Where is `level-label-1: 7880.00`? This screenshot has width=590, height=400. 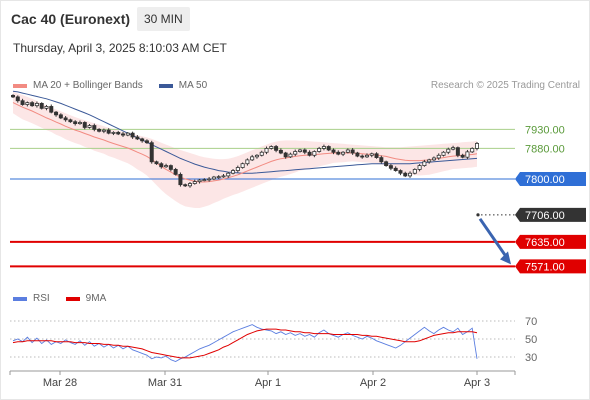 level-label-1: 7880.00 is located at coordinates (545, 149).